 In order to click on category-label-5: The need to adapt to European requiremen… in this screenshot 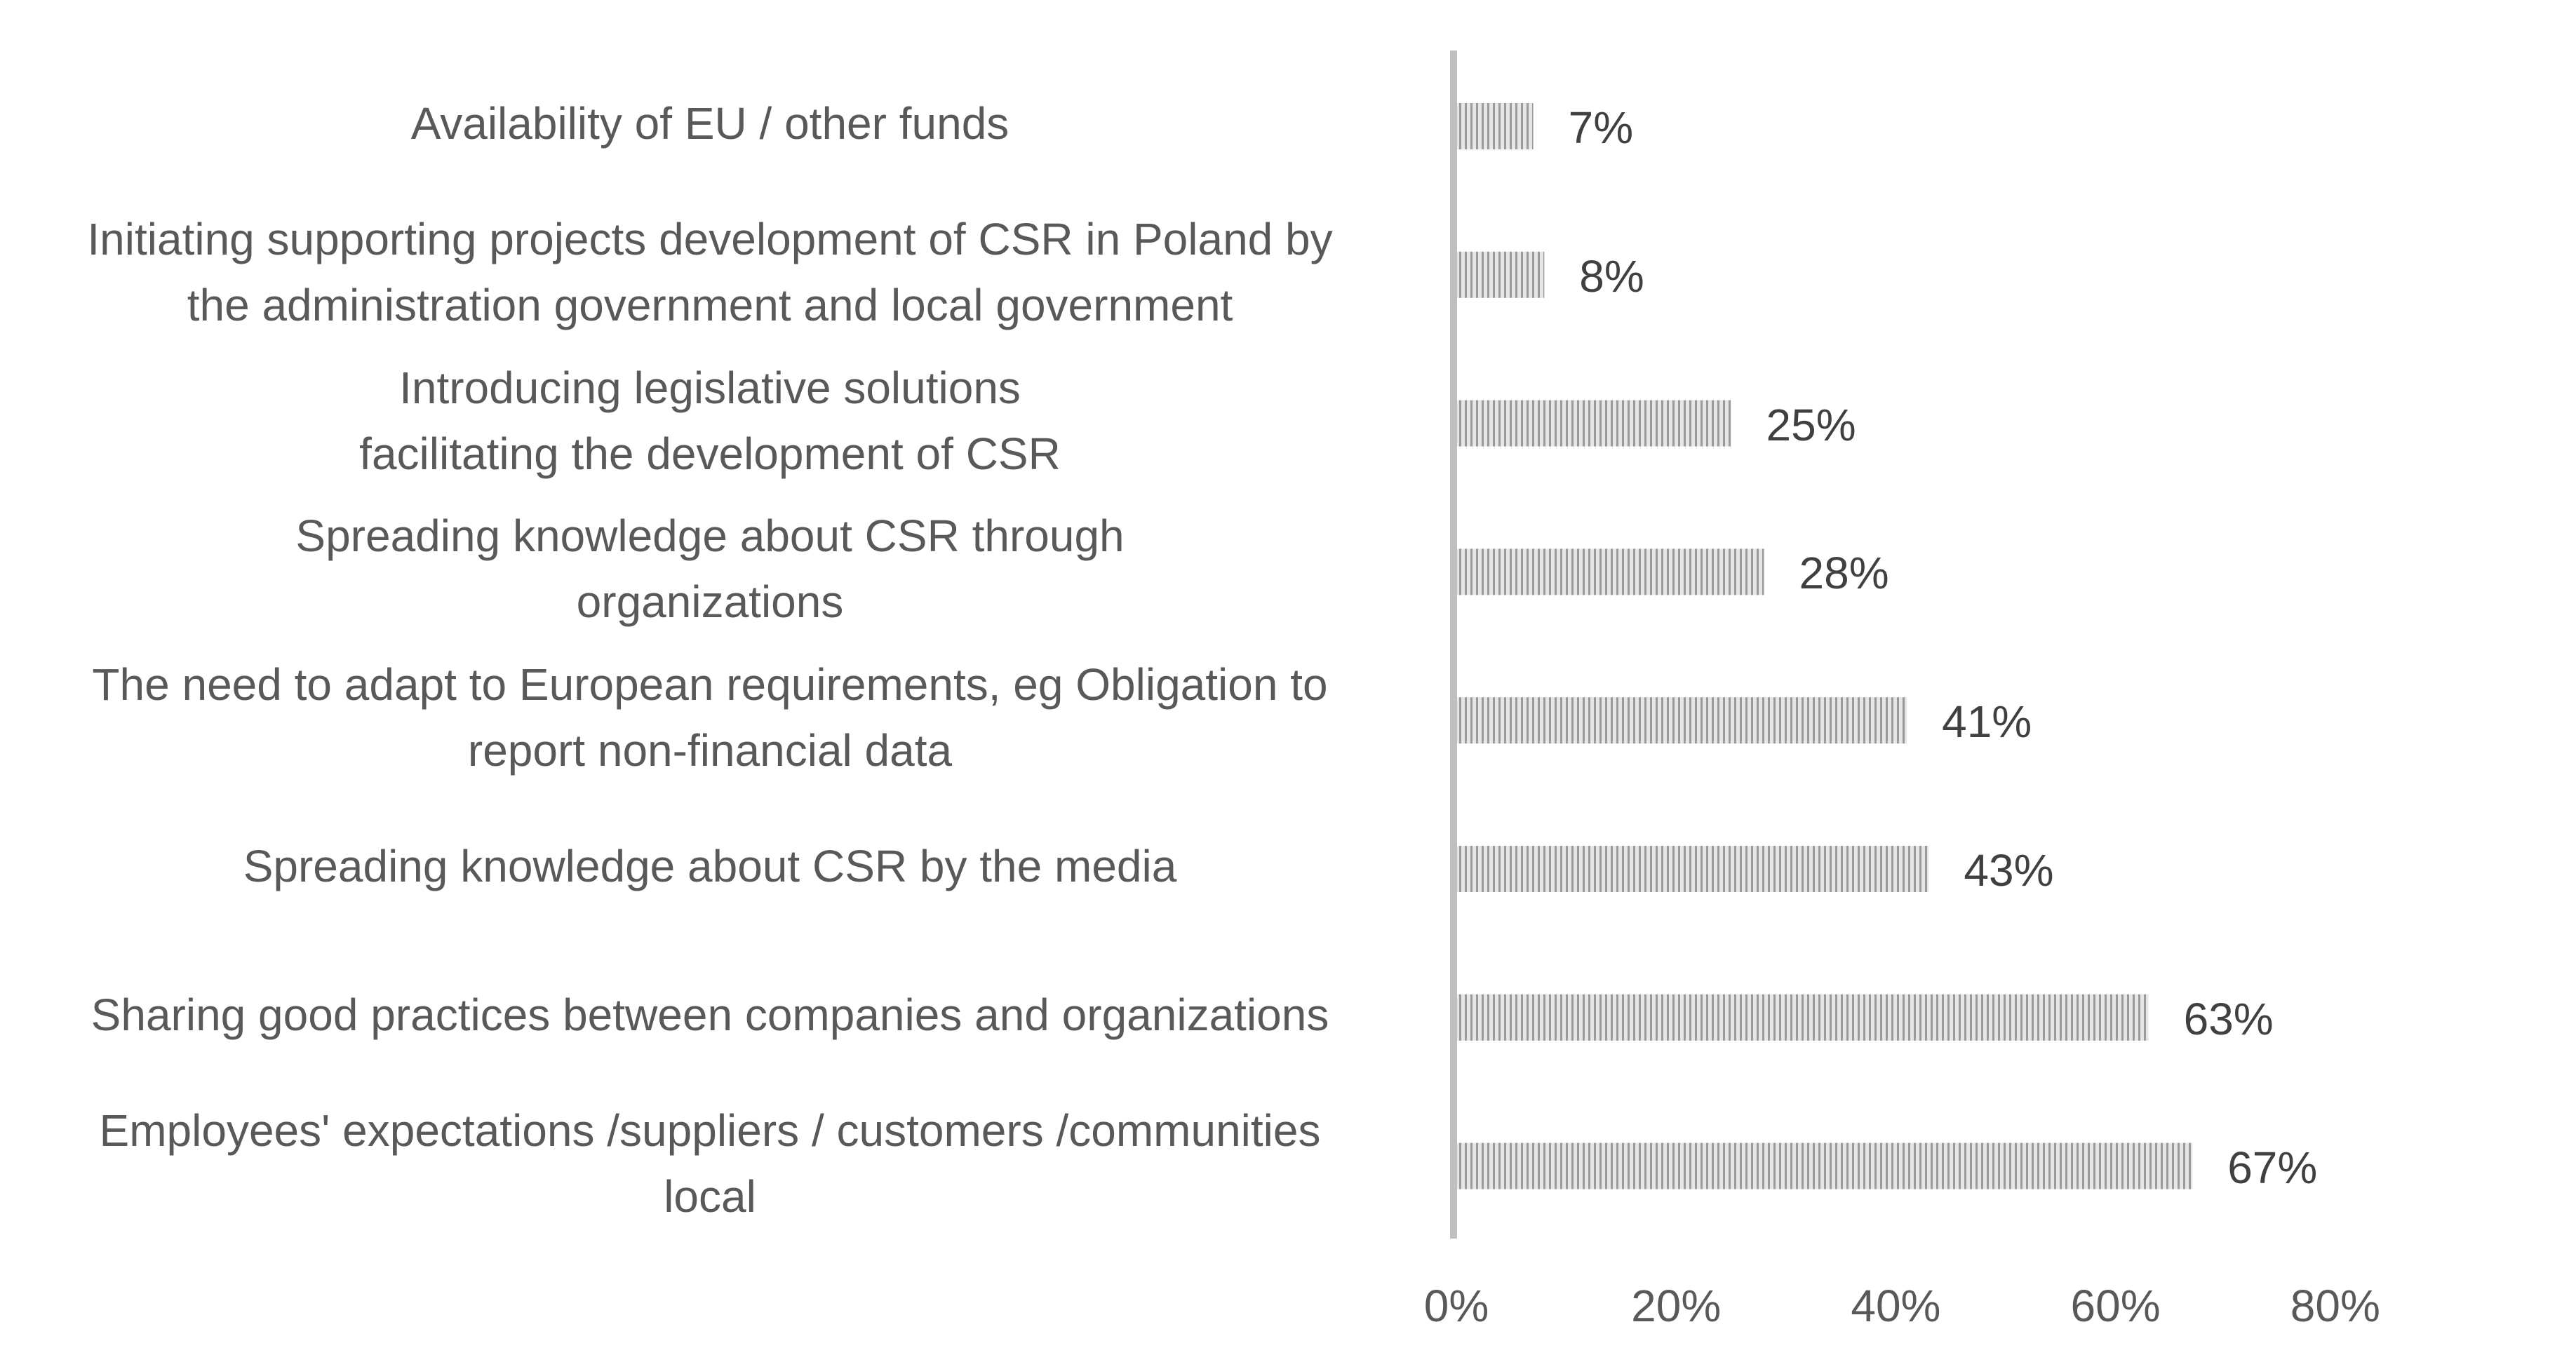, I will do `click(709, 717)`.